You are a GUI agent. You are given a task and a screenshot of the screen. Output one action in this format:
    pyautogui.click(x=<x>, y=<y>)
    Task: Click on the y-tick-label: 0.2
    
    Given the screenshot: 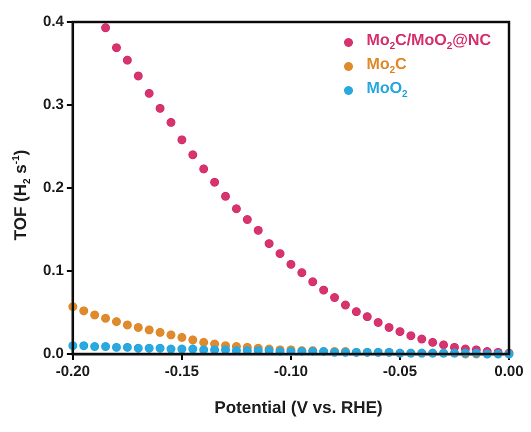 What is the action you would take?
    pyautogui.click(x=53, y=187)
    